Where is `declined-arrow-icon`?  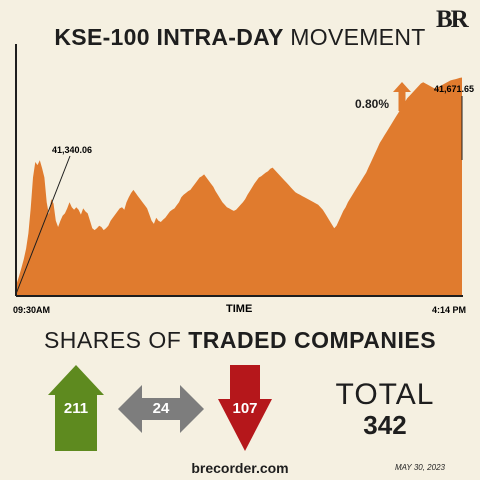
declined-arrow-icon is located at coordinates (245, 408).